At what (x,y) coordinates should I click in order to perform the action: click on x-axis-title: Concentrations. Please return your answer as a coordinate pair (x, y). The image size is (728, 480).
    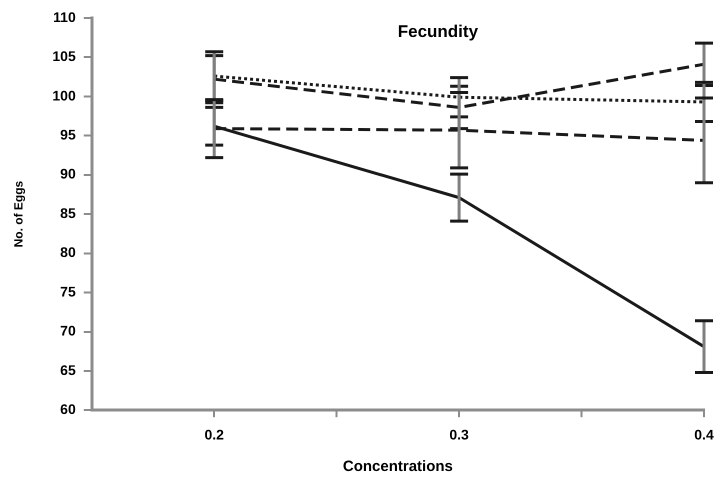
    Looking at the image, I should click on (397, 467).